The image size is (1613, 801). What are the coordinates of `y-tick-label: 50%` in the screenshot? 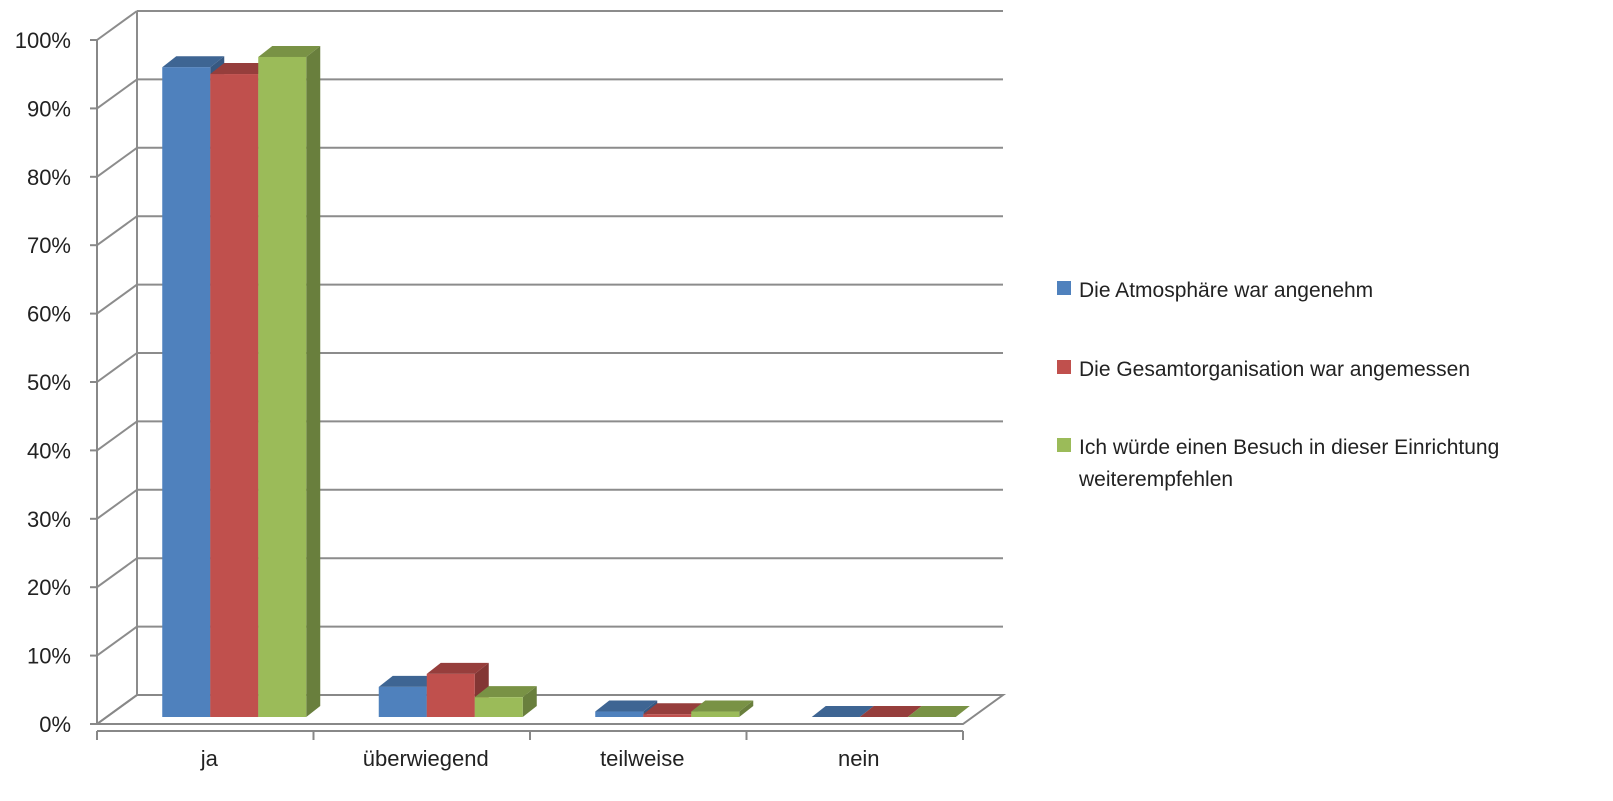 It's located at (49, 382).